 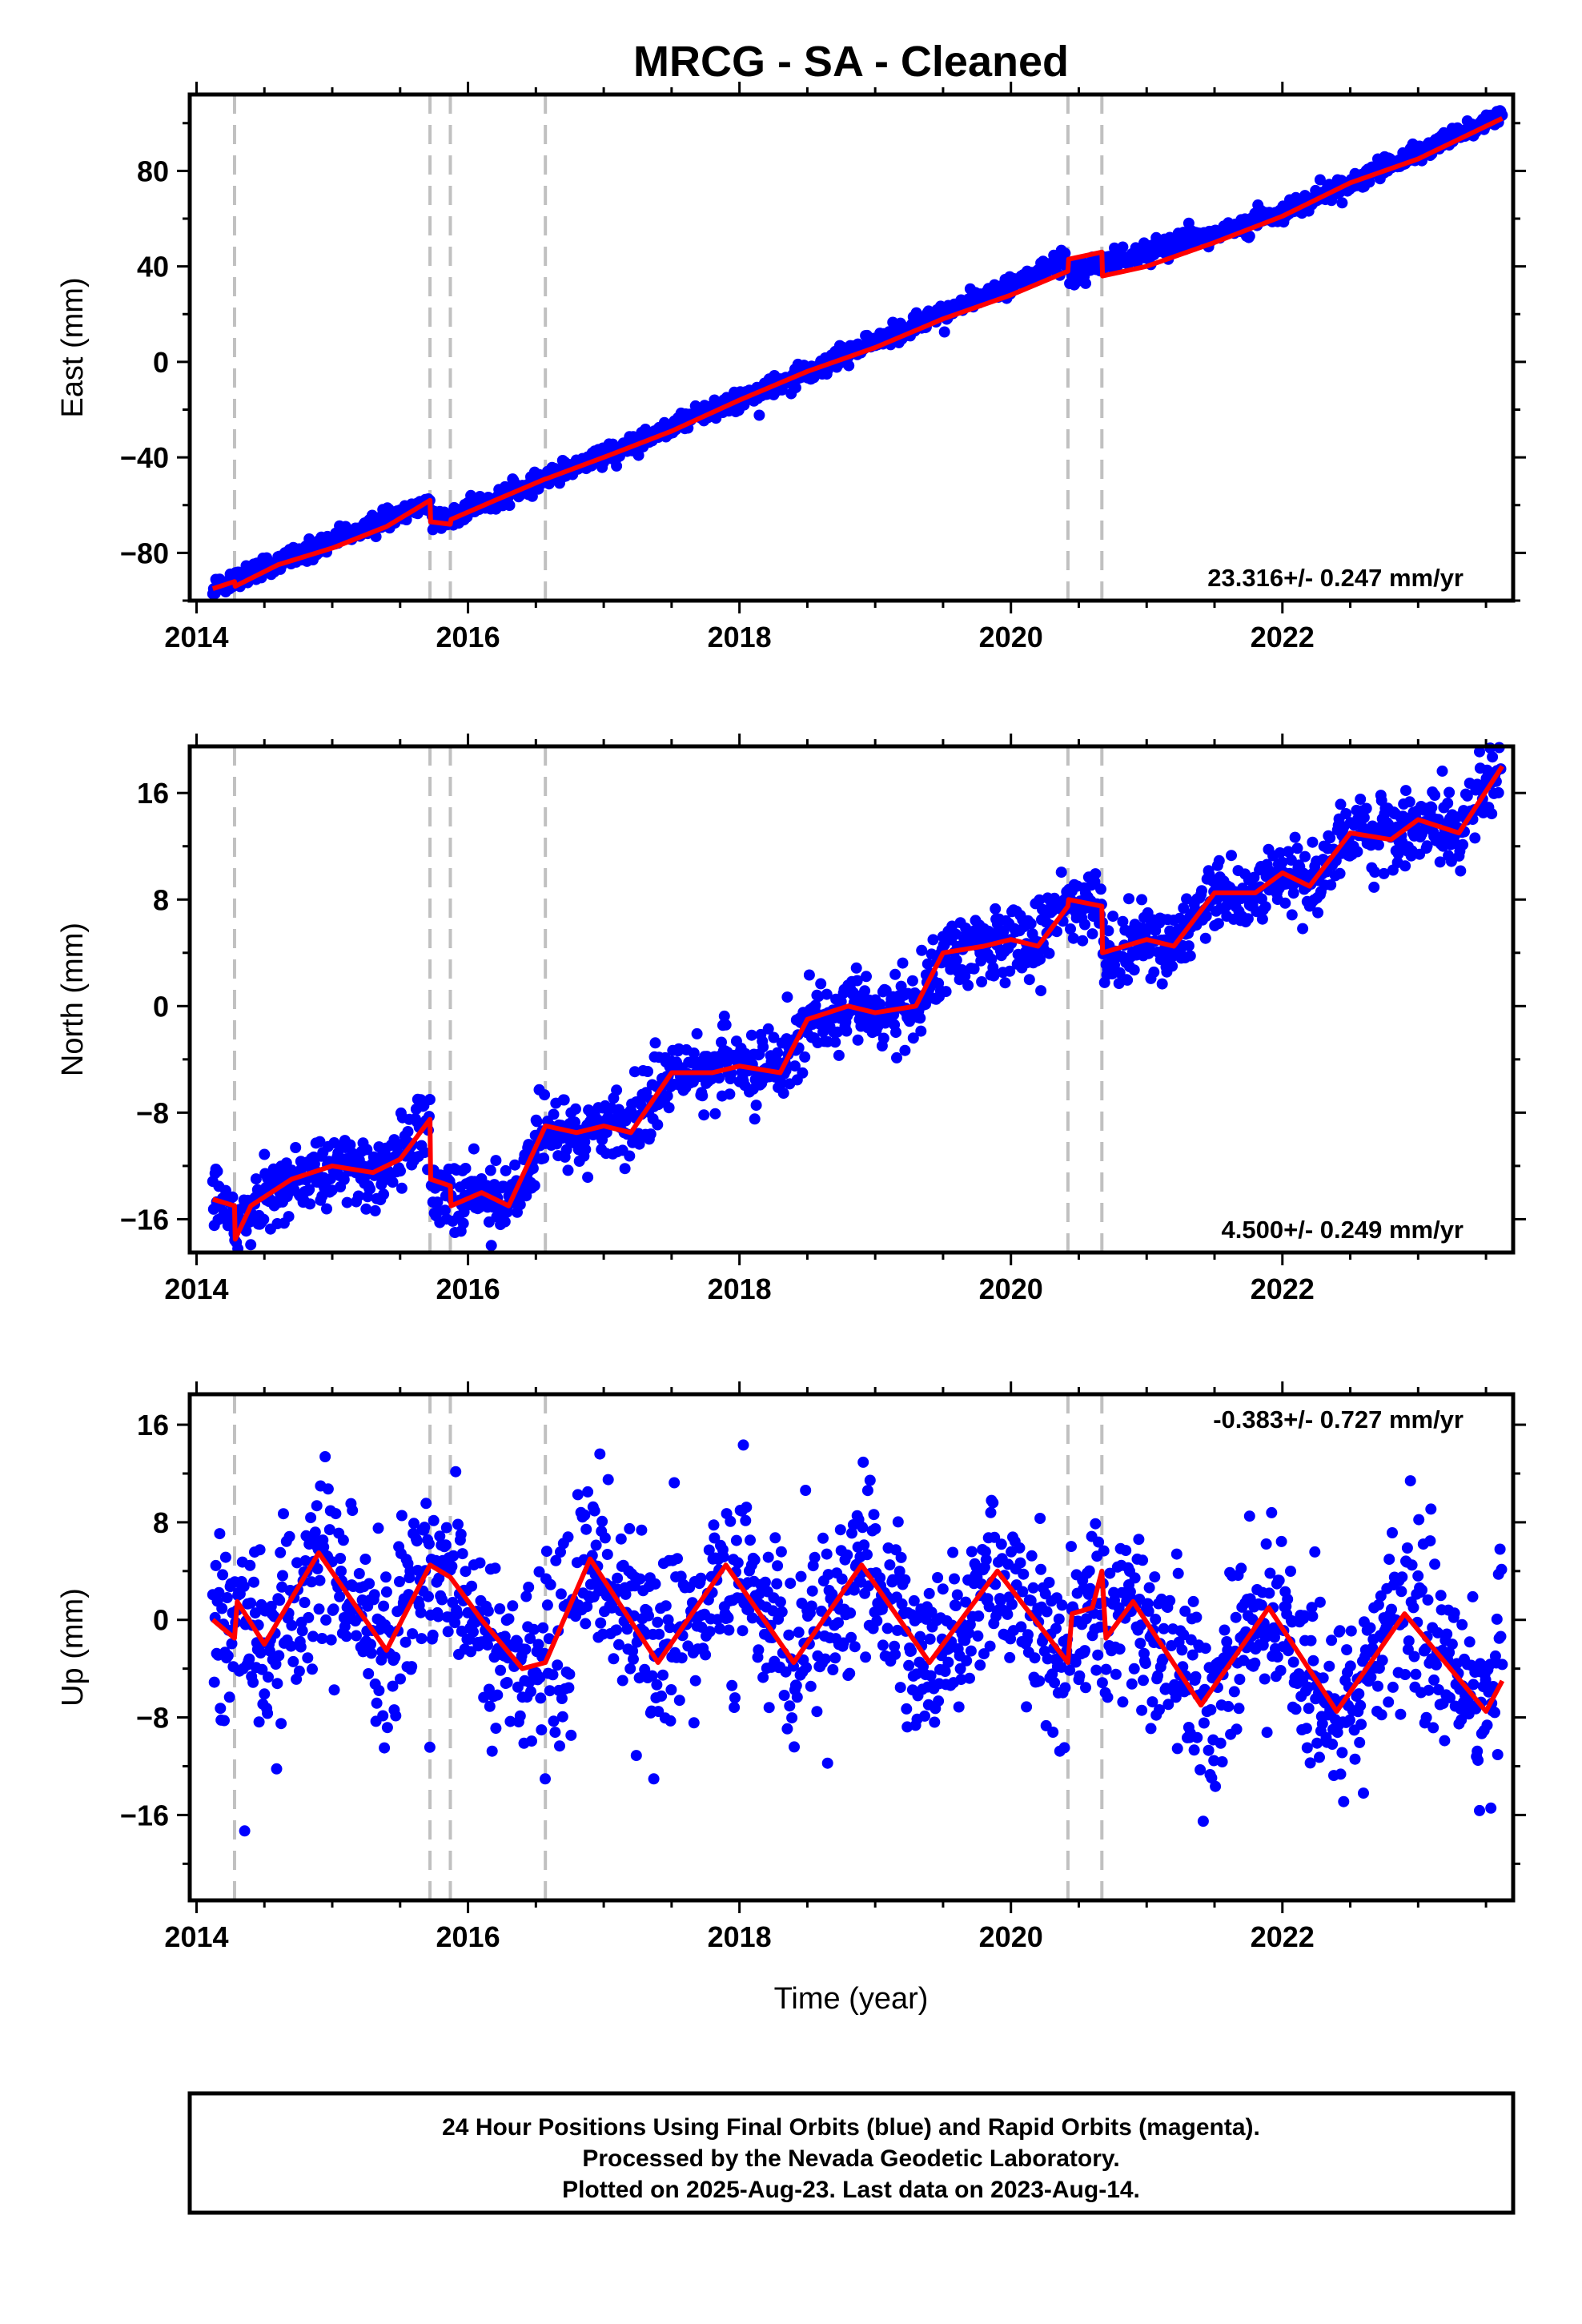 I want to click on east-y-axis-label: East (mm), so click(x=73, y=347).